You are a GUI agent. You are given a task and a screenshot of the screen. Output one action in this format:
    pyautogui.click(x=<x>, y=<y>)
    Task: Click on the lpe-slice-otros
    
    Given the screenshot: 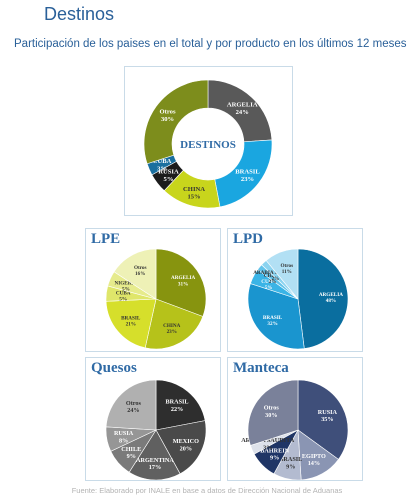 What is the action you would take?
    pyautogui.click(x=135, y=274)
    